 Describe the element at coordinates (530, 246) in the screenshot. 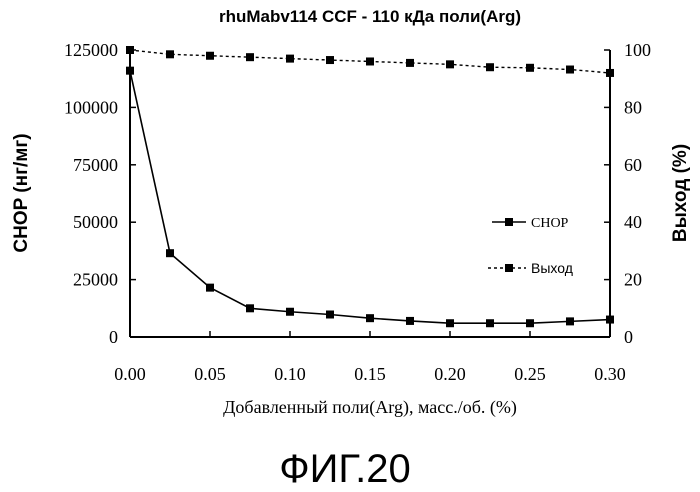

I see `legend: CHOP Выход` at that location.